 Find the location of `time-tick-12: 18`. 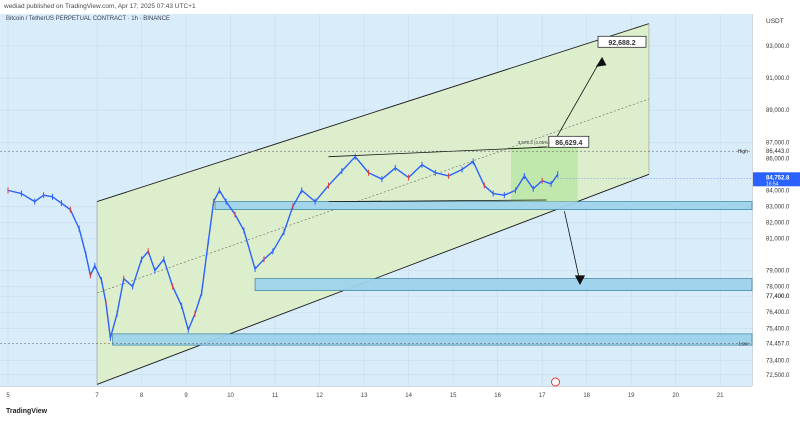

time-tick-12: 18 is located at coordinates (586, 396).